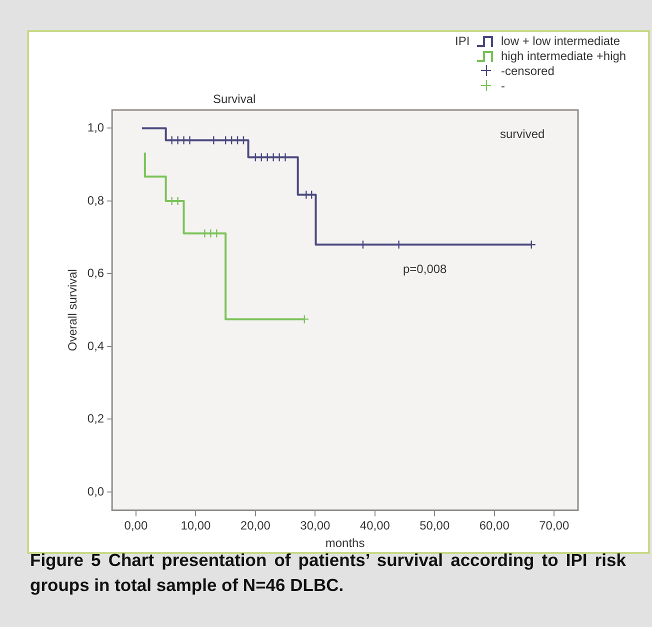  Describe the element at coordinates (563, 55) in the screenshot. I see `legend-label: high intermediate +high` at that location.